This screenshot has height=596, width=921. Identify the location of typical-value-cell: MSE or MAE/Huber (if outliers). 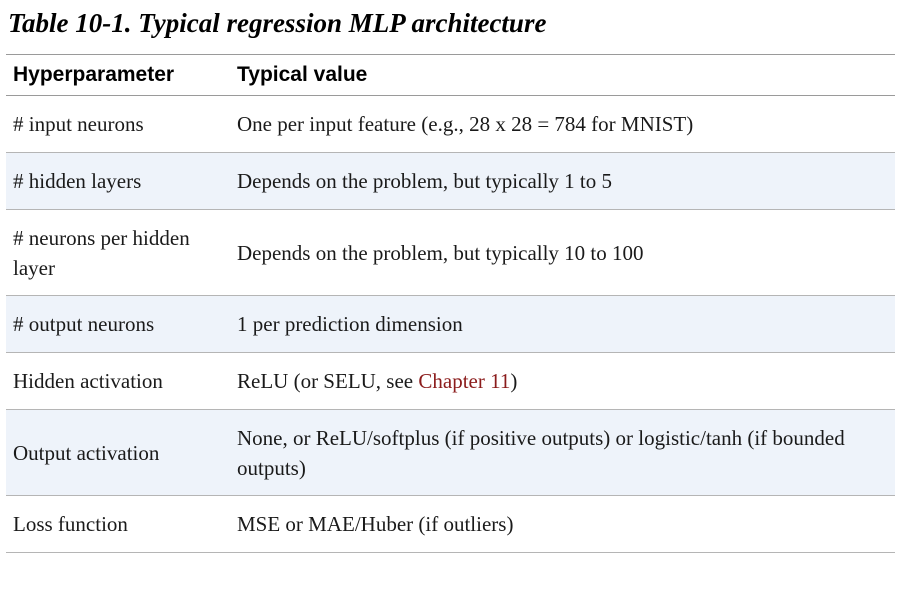
(562, 524).